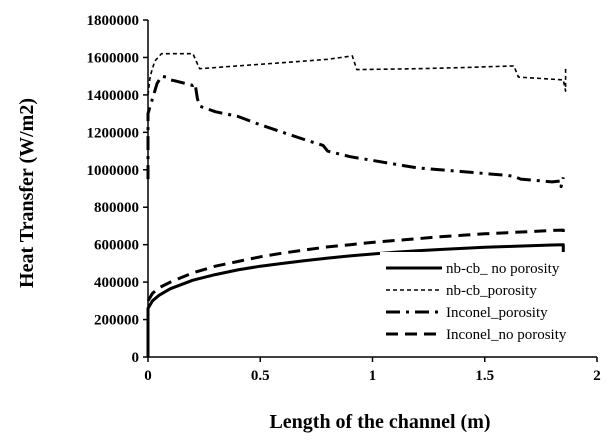 This screenshot has width=616, height=445. Describe the element at coordinates (506, 335) in the screenshot. I see `legend-label-4: Inconel_no porosity` at that location.